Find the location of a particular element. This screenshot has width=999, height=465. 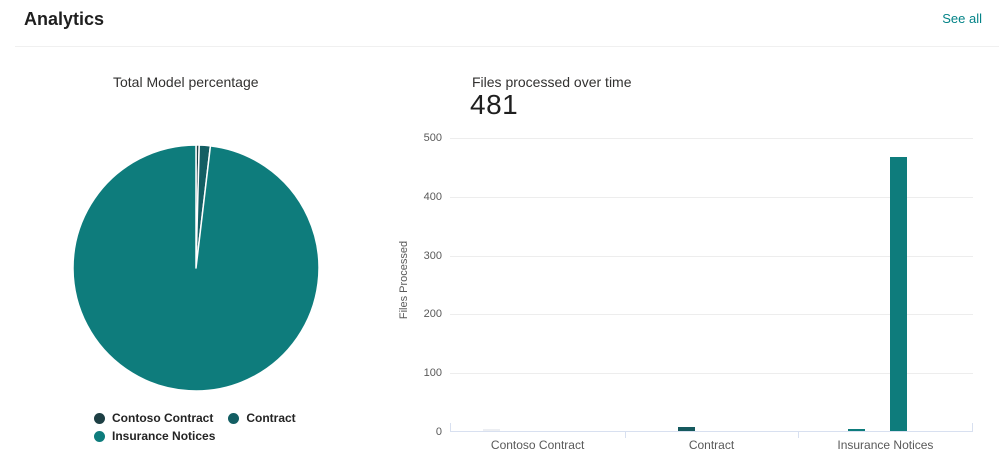

x-axis-label-insurance-notices: Insurance Notices is located at coordinates (885, 445).